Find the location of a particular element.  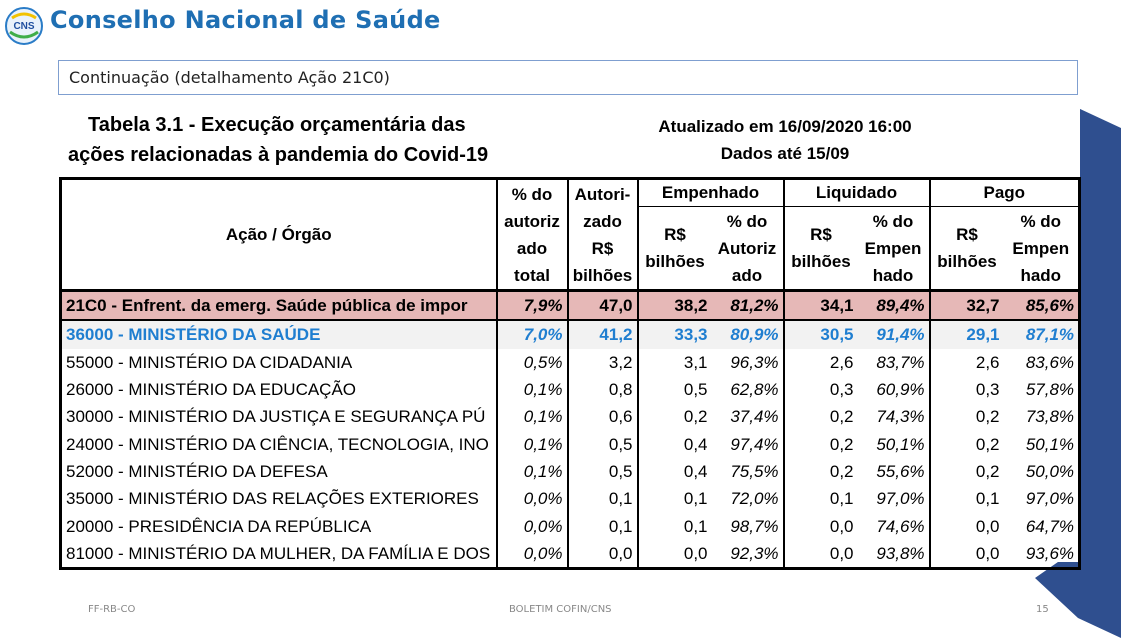

cell-autorizado: 0,0 is located at coordinates (602, 554).